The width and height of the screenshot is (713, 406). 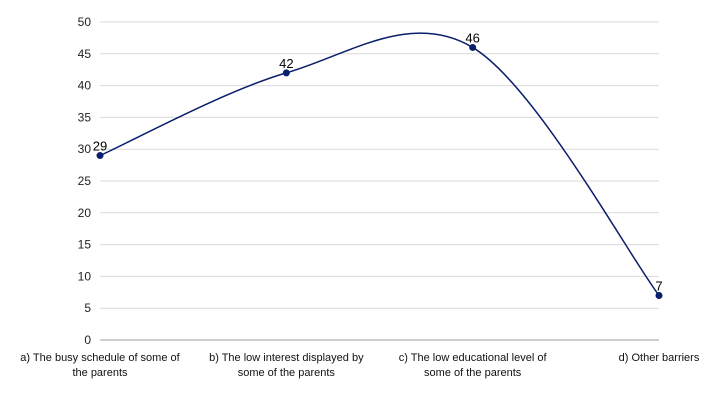 What do you see at coordinates (87, 308) in the screenshot?
I see `y-tick-label: 5` at bounding box center [87, 308].